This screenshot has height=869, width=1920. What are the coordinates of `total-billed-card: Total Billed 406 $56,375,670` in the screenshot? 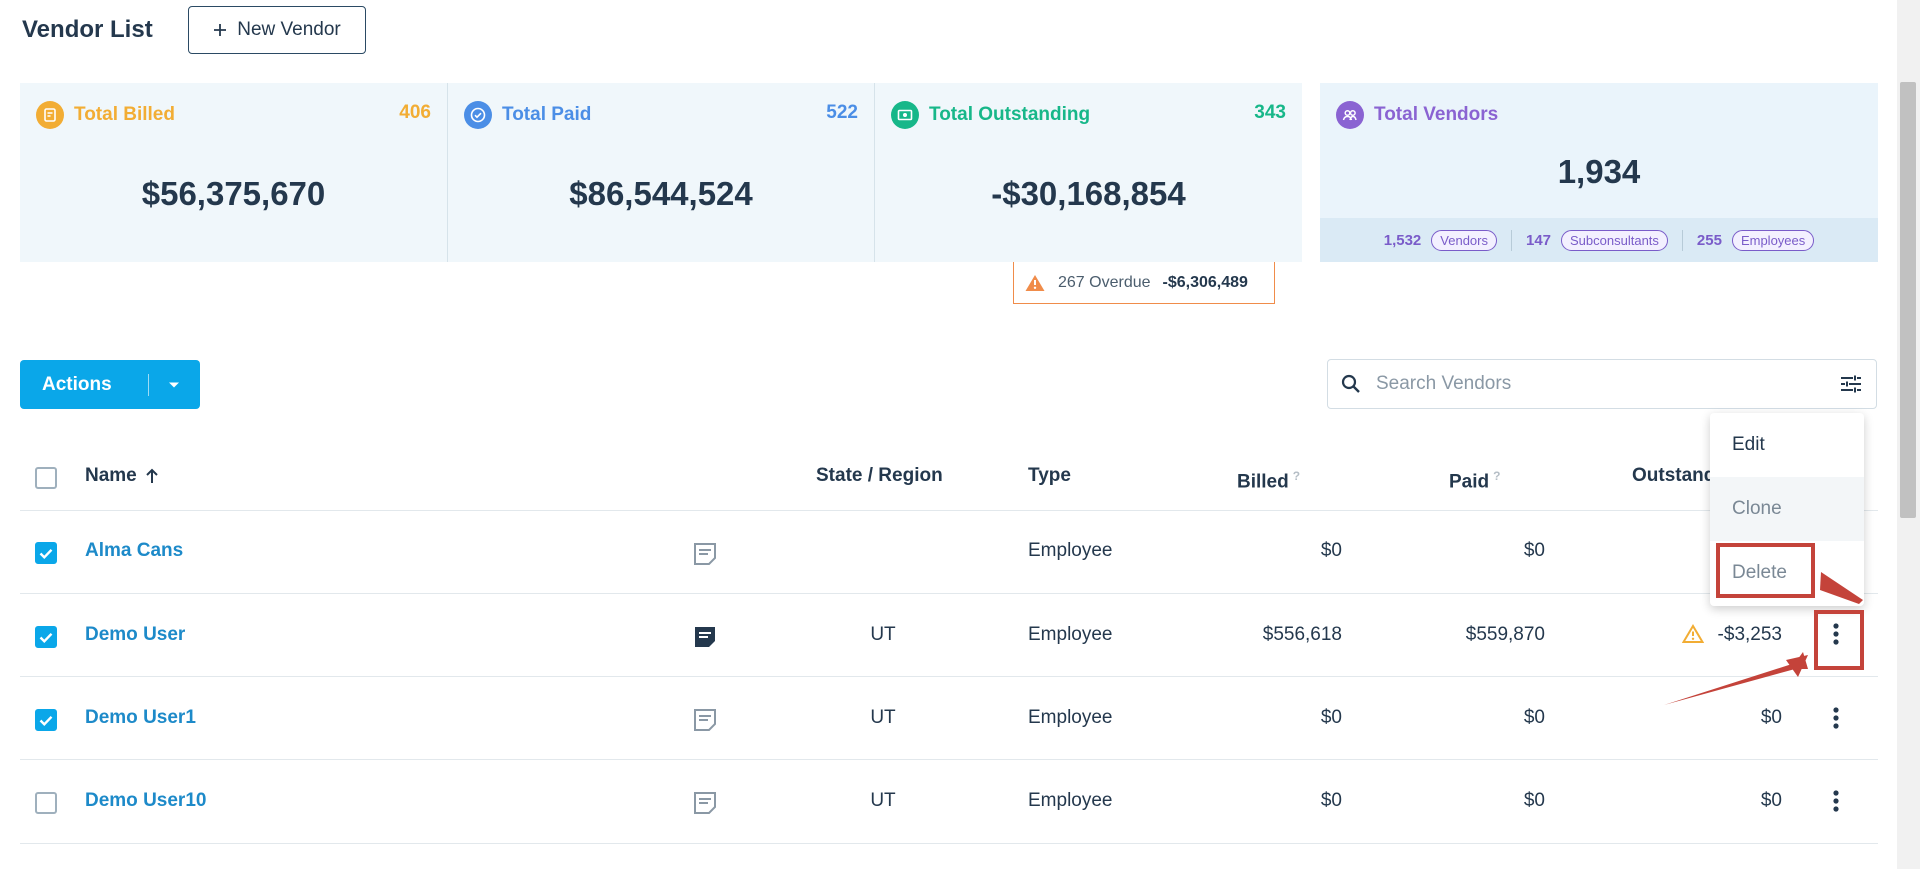 It's located at (233, 172).